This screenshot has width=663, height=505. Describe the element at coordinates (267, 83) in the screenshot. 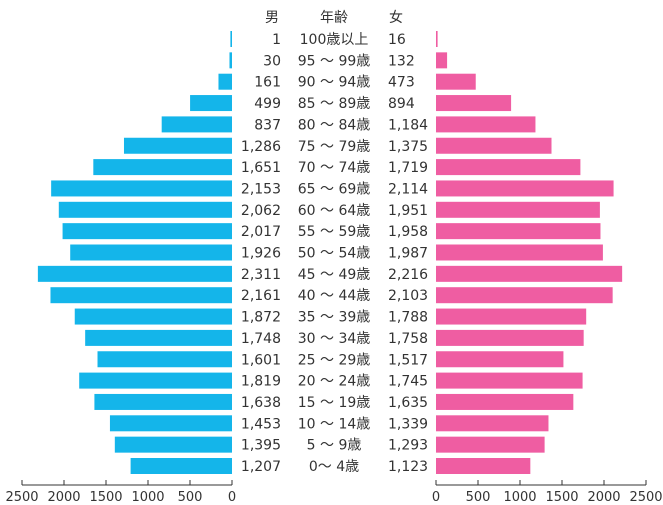

I see `male-value-label: 161` at that location.